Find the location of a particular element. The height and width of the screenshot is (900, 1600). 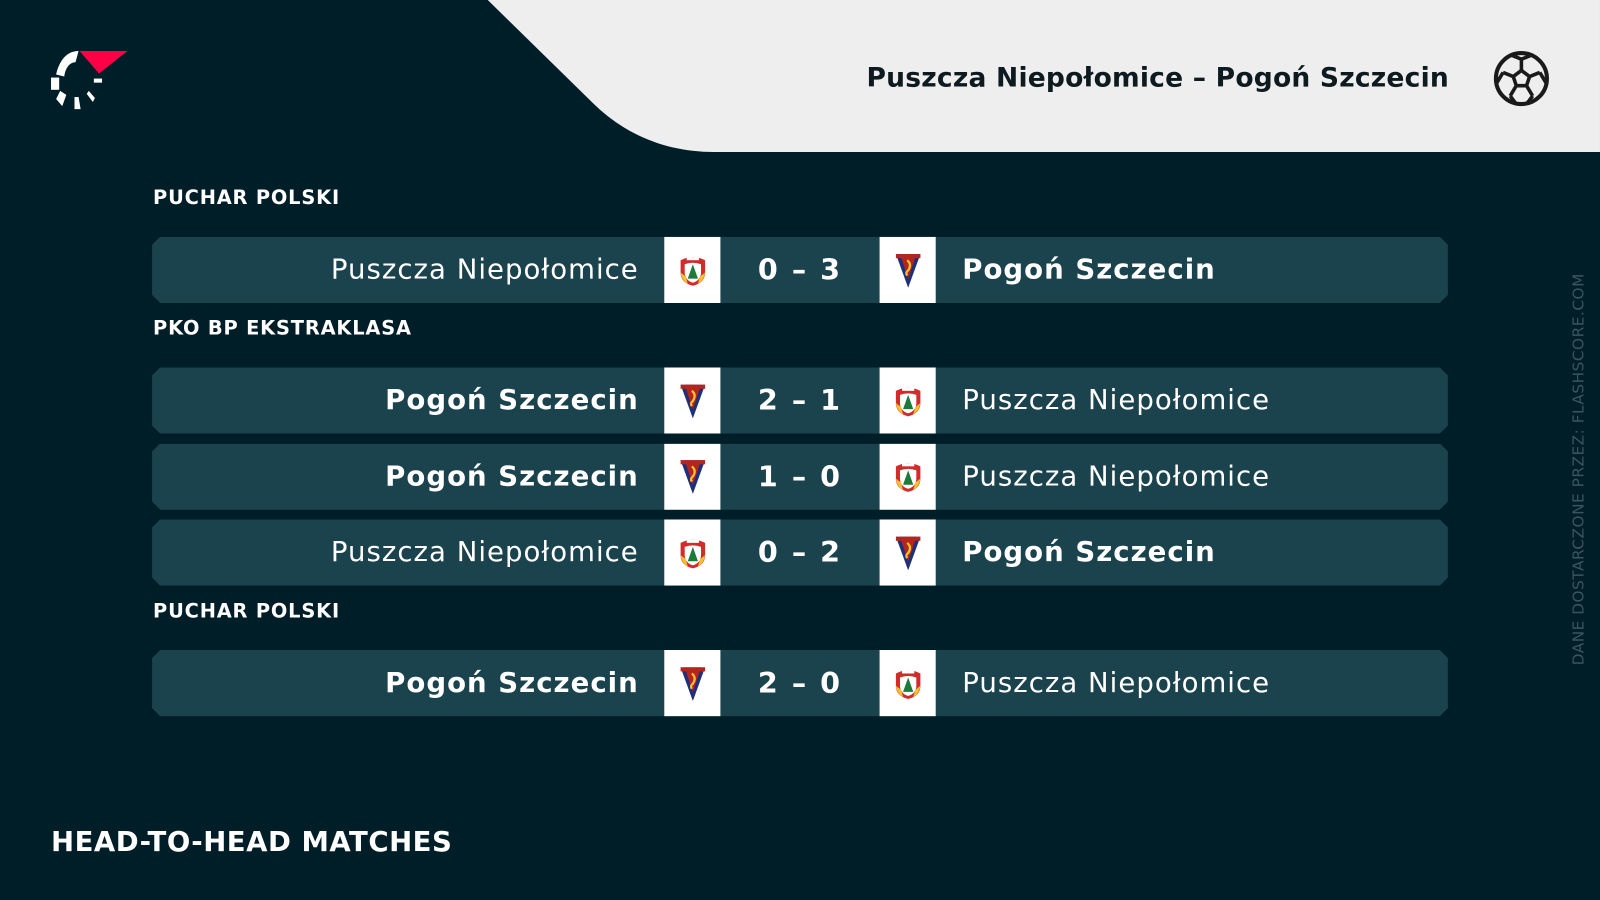

flashscore-logo is located at coordinates (89, 80).